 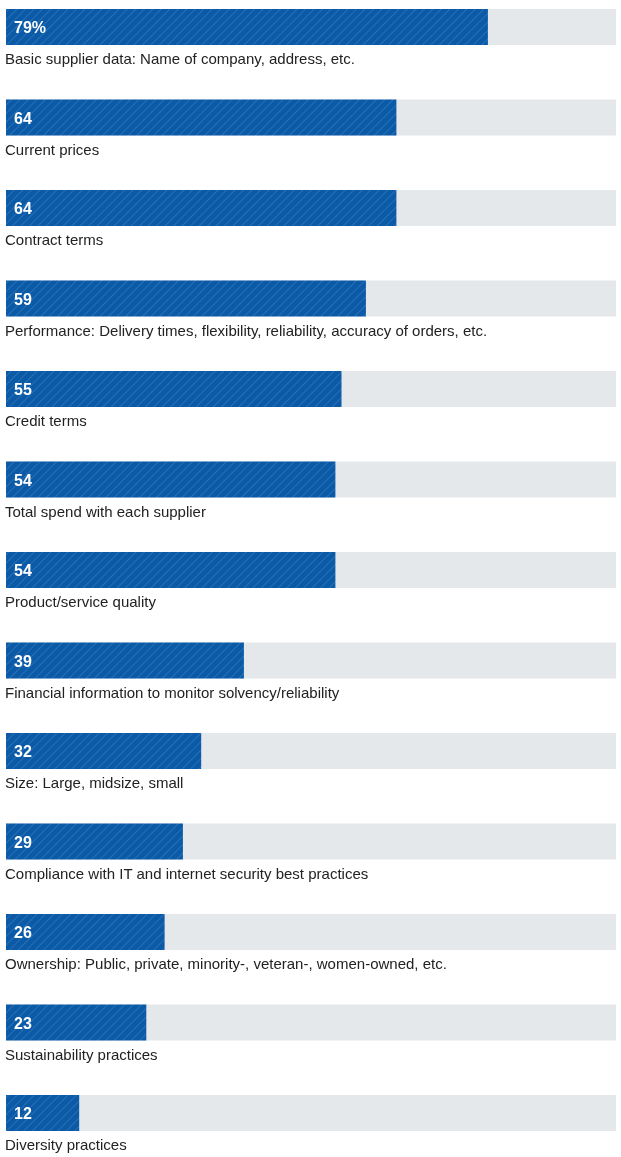 What do you see at coordinates (30, 27) in the screenshot?
I see `data-label: 79%` at bounding box center [30, 27].